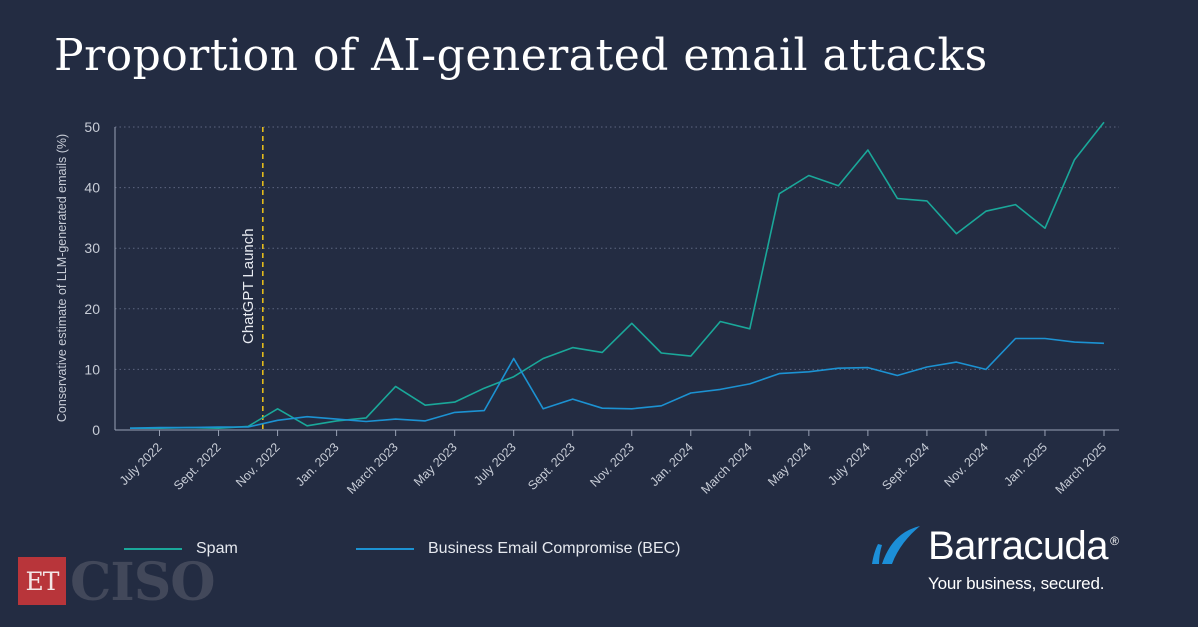  Describe the element at coordinates (612, 465) in the screenshot. I see `x-tick-label: Nov. 2023` at that location.